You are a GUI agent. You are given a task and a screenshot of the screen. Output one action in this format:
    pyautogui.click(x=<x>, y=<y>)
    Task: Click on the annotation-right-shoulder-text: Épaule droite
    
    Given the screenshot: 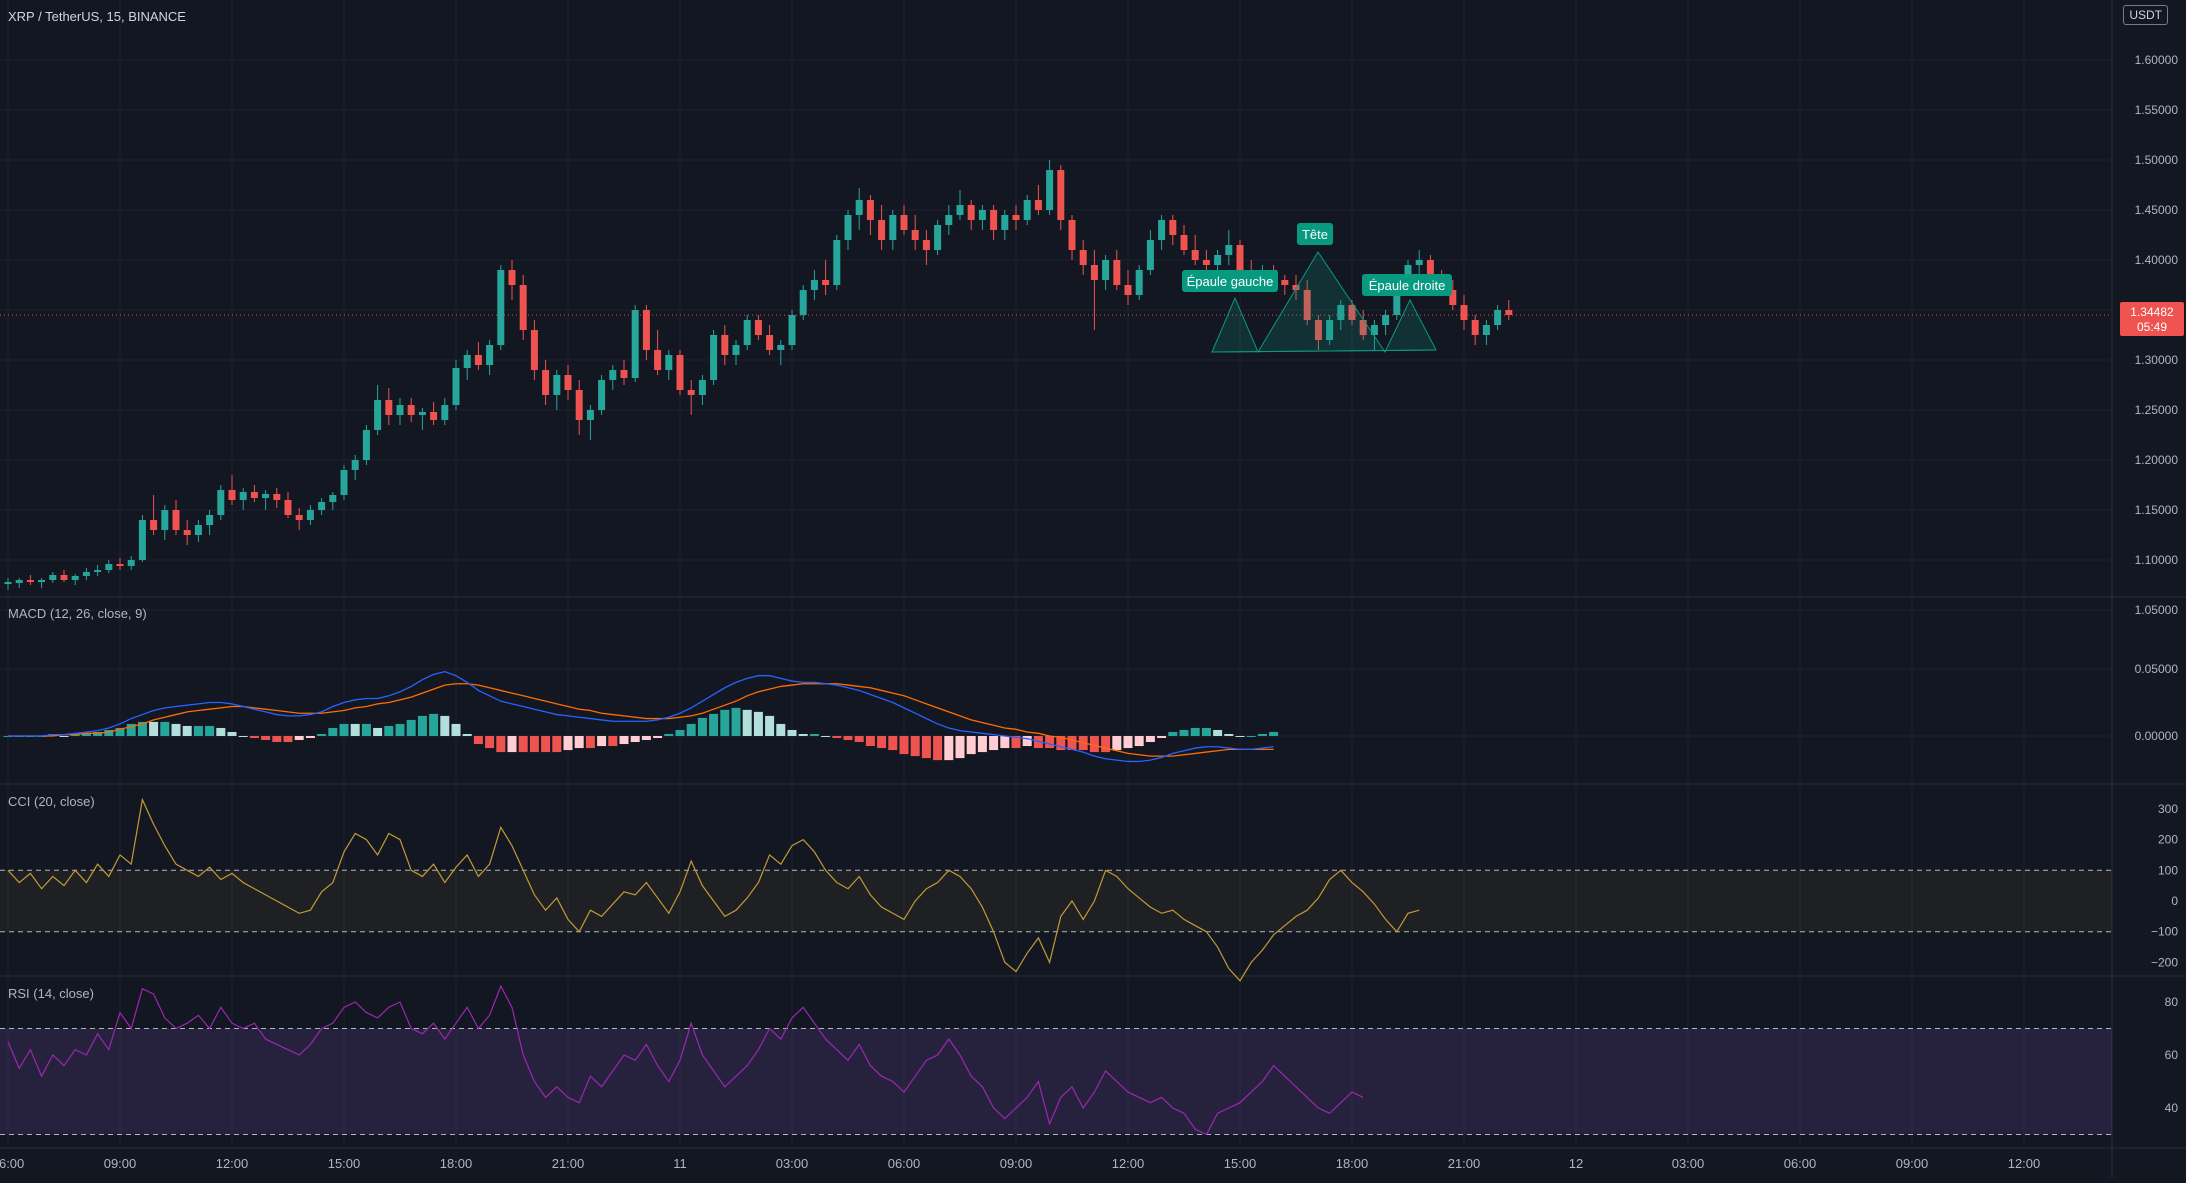 What is the action you would take?
    pyautogui.click(x=1407, y=285)
    